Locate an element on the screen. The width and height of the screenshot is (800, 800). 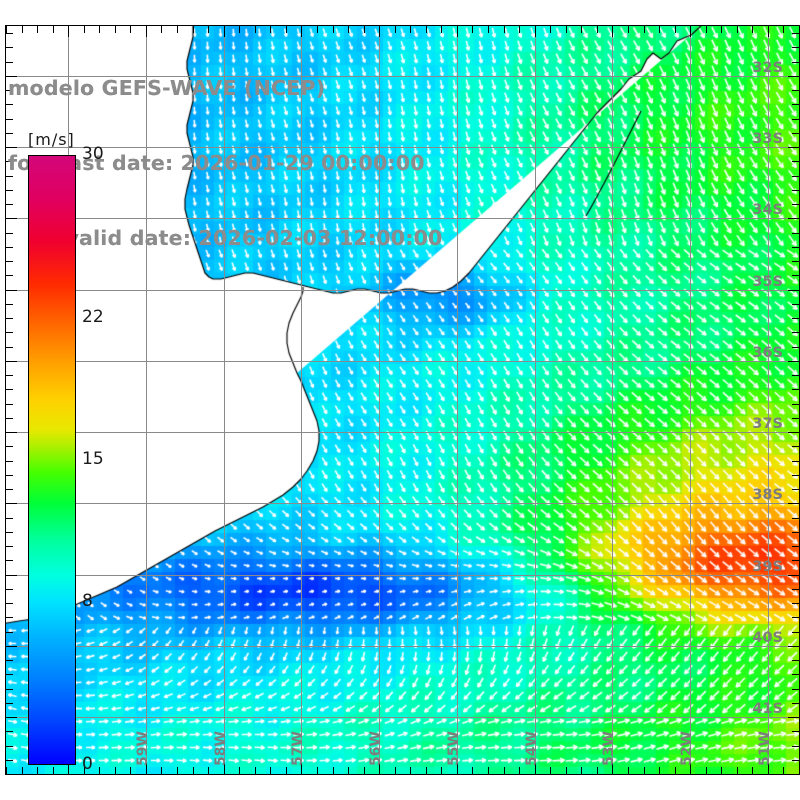
latitude-label: 37S is located at coordinates (767, 424).